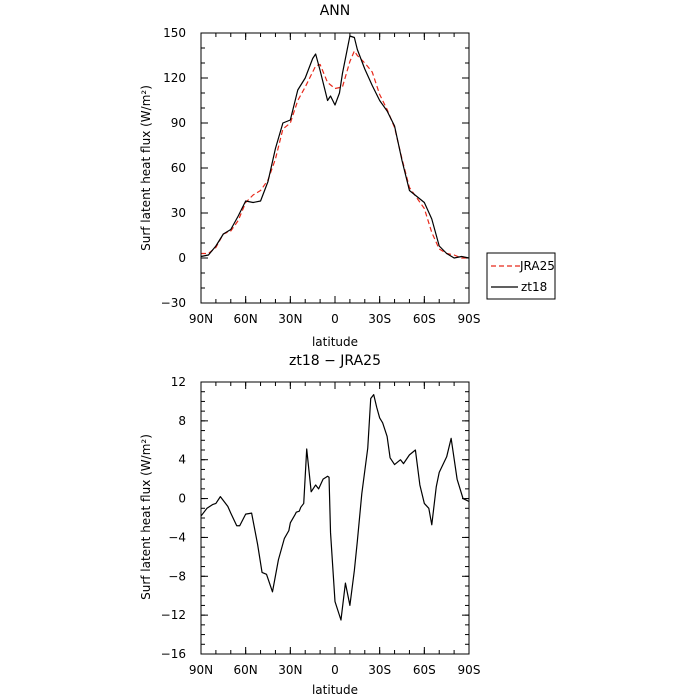 The width and height of the screenshot is (700, 700). What do you see at coordinates (178, 213) in the screenshot?
I see `top-y-tick-label: 30` at bounding box center [178, 213].